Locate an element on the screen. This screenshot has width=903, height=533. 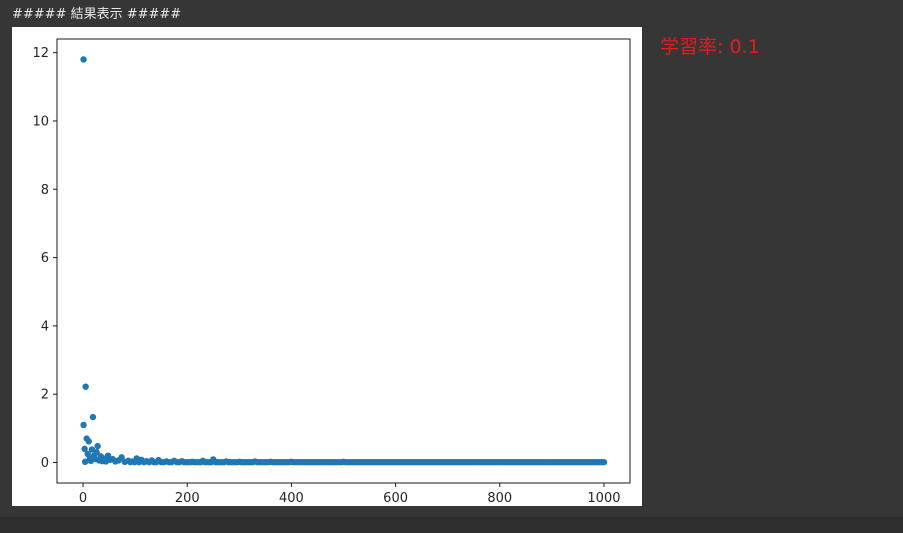
y-axis-ticks: 0 2 4 6 8 10 12 is located at coordinates (44, 258).